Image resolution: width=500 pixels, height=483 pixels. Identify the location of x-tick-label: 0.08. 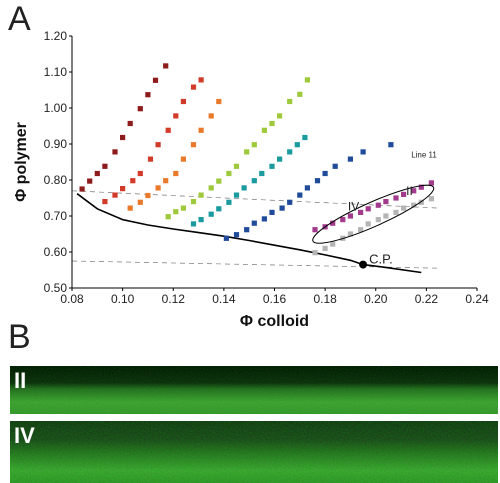
(72, 299).